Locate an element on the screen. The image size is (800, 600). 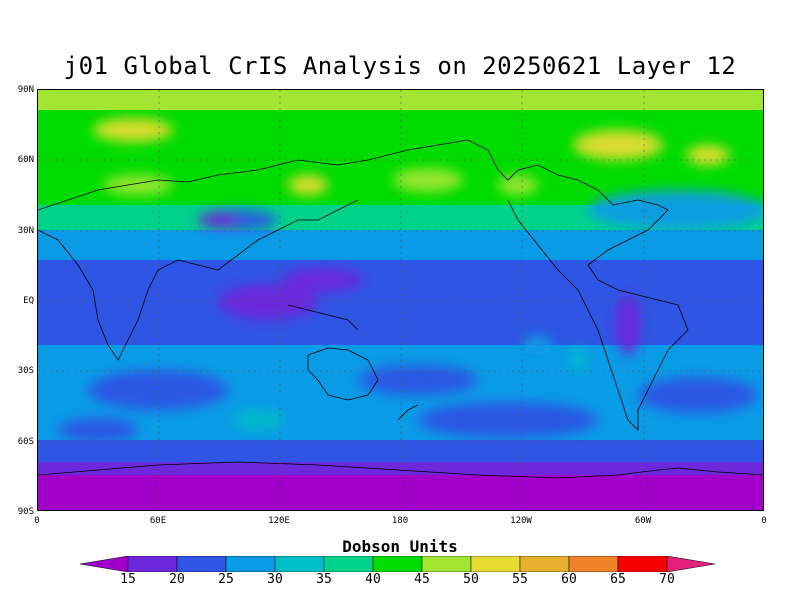
lon-label-0-left: 0 is located at coordinates (37, 521).